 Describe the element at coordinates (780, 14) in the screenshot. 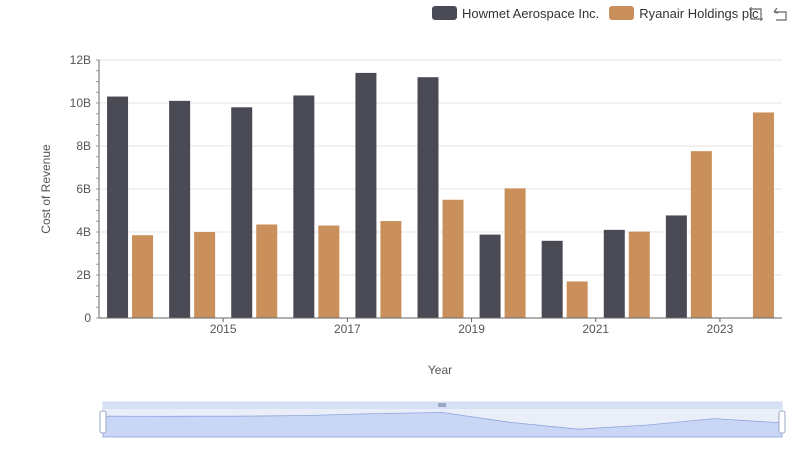

I see `restore-icon` at that location.